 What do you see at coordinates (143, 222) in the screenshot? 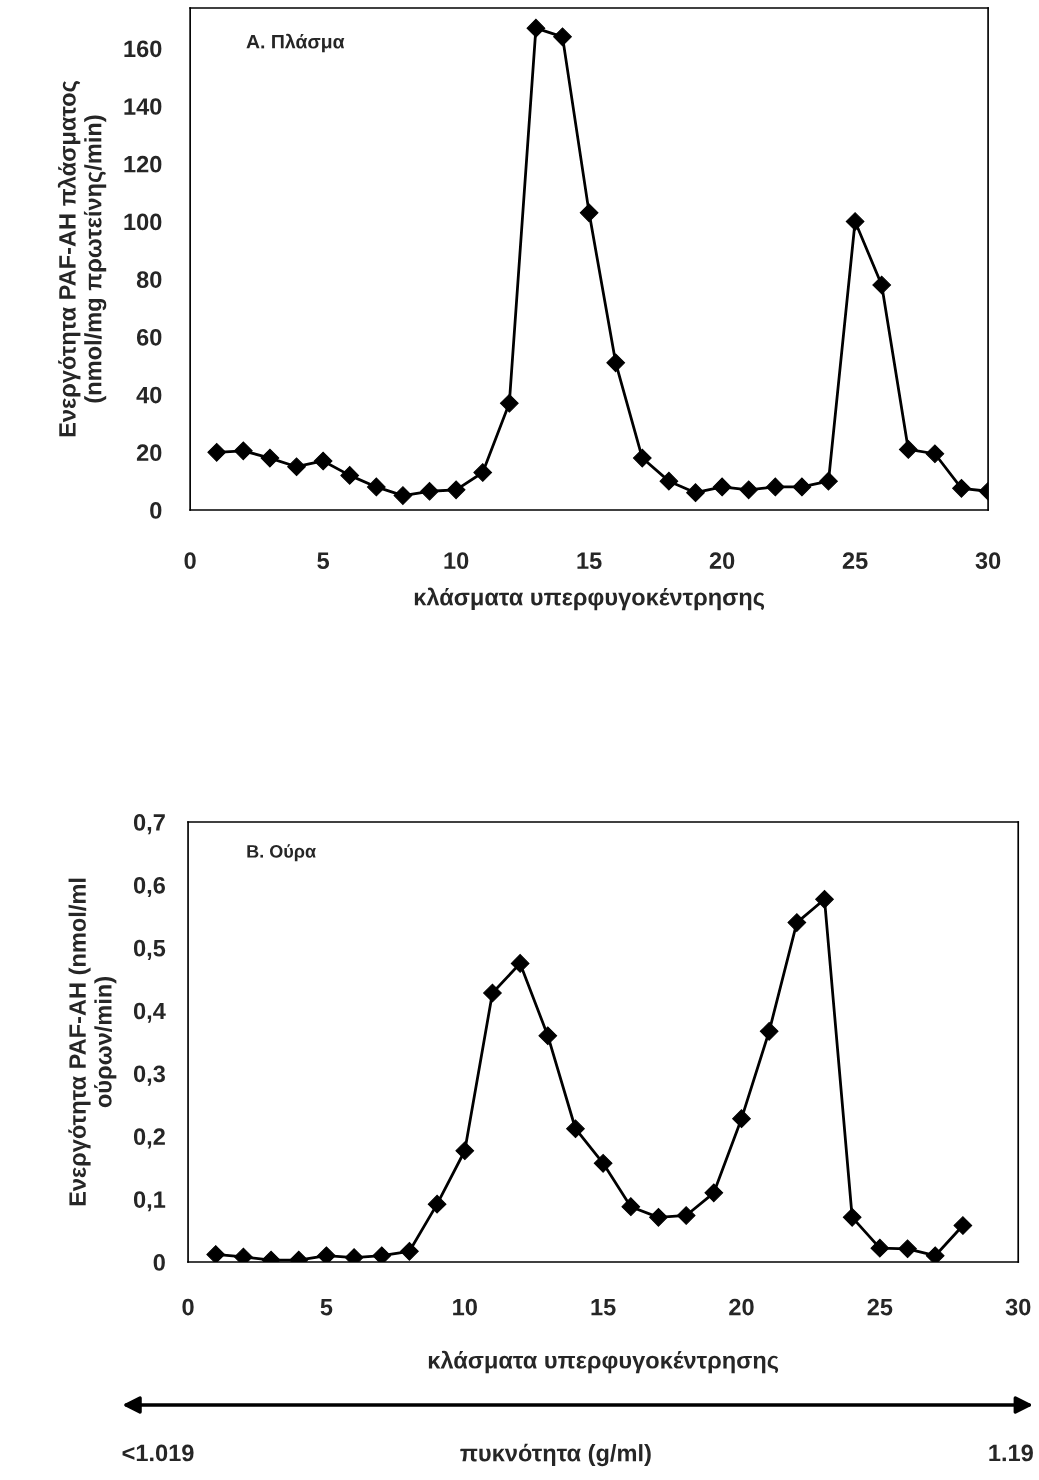
I see `y-tick-label: 100` at bounding box center [143, 222].